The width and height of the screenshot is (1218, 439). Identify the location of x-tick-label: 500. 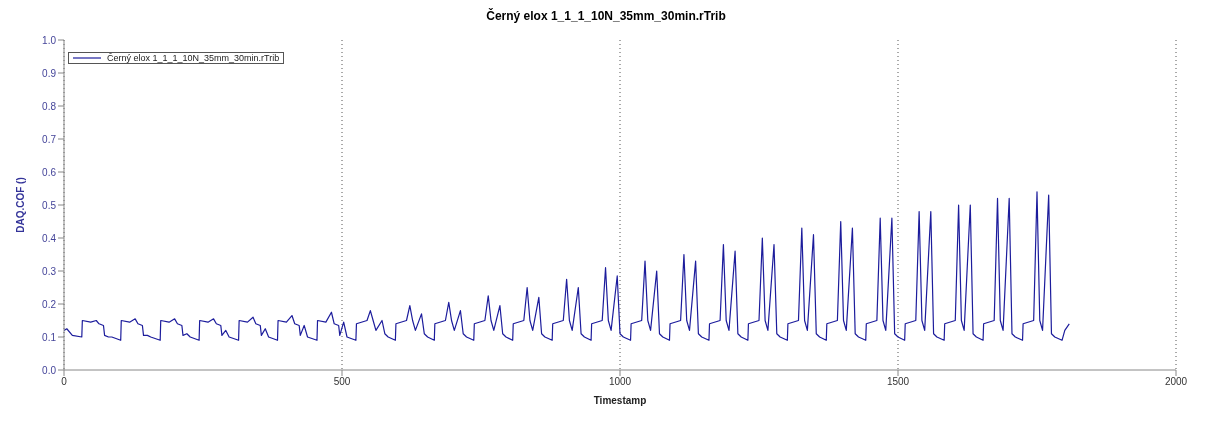
(342, 382).